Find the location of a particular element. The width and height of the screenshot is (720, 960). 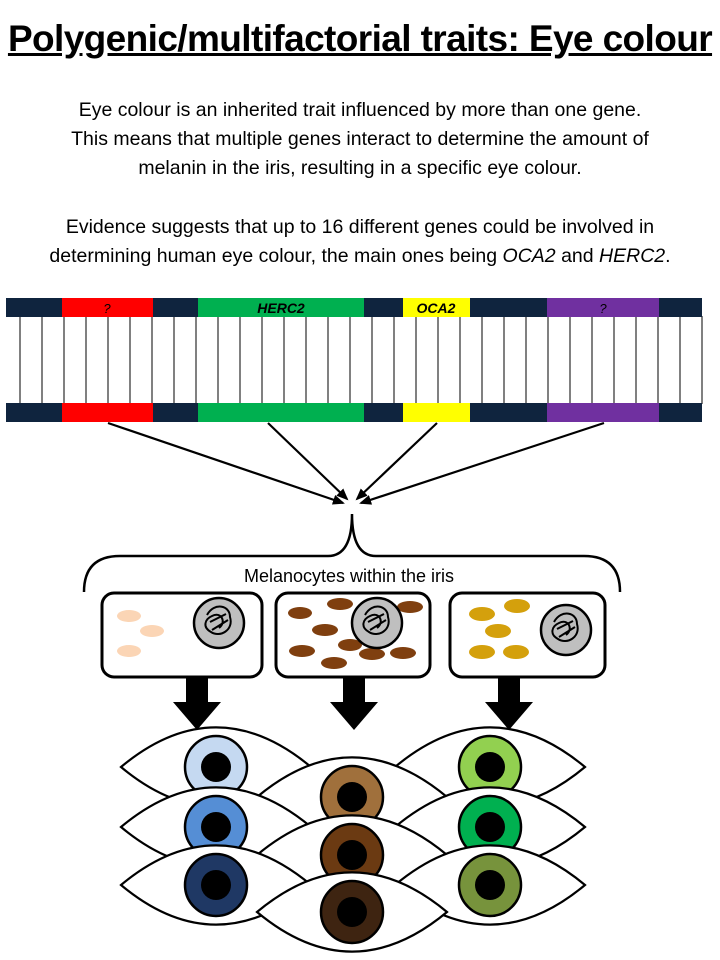

eye-blue-dark is located at coordinates (216, 885).